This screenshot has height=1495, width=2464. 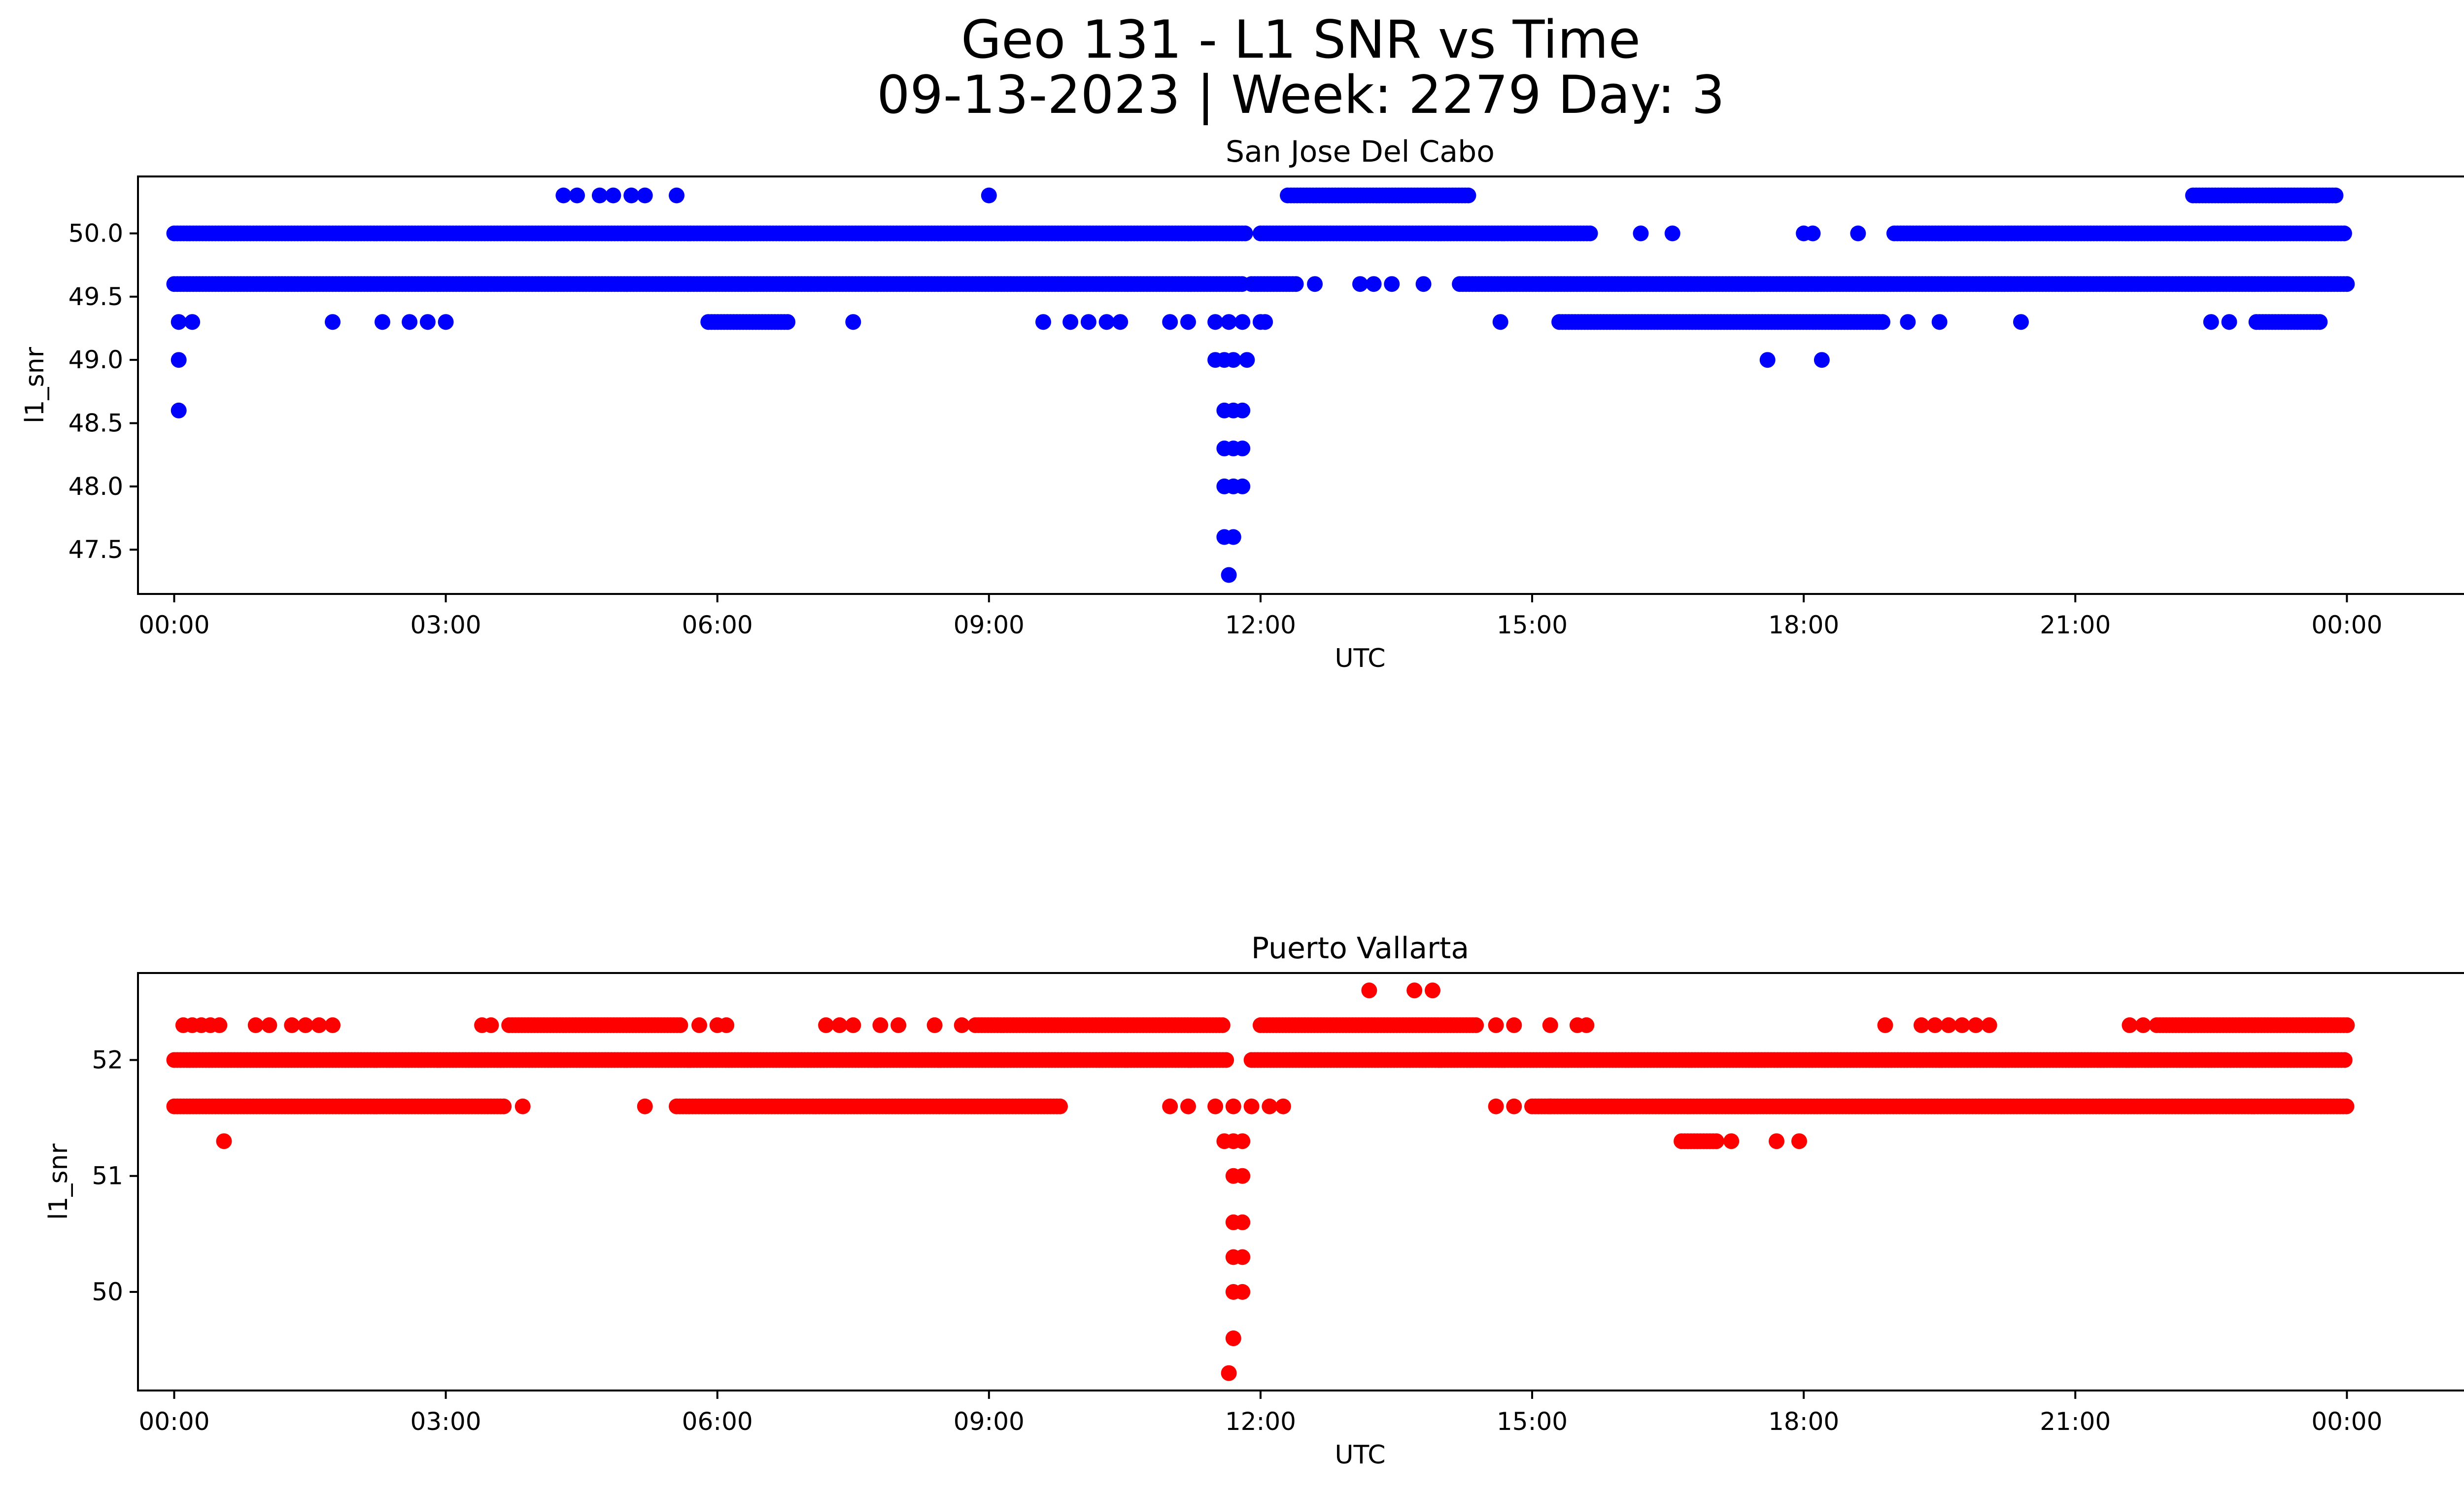 What do you see at coordinates (1300, 39) in the screenshot?
I see `chart-title-line-1: Geo 131 - L1 SNR vs Time` at bounding box center [1300, 39].